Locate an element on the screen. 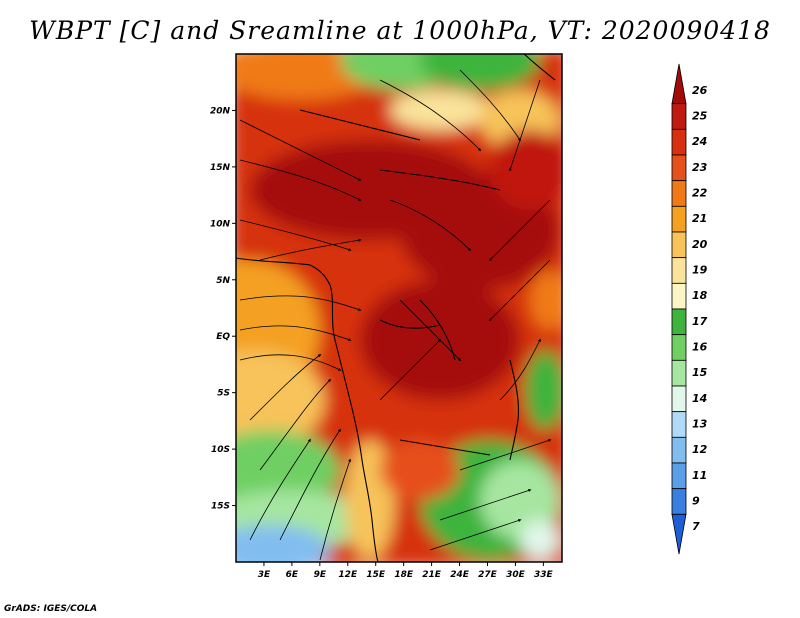 The width and height of the screenshot is (800, 618). lon-tick-label: 12E is located at coordinates (348, 575).